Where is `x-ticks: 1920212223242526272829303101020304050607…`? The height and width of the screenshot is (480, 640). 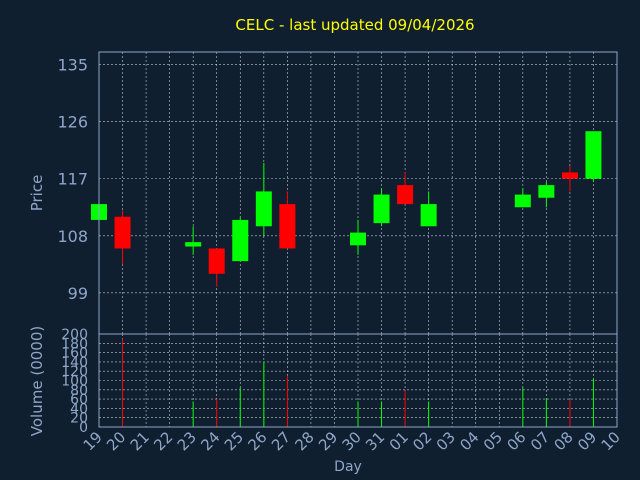 x-ticks: 1920212223242526272829303101020304050607… is located at coordinates (352, 441).